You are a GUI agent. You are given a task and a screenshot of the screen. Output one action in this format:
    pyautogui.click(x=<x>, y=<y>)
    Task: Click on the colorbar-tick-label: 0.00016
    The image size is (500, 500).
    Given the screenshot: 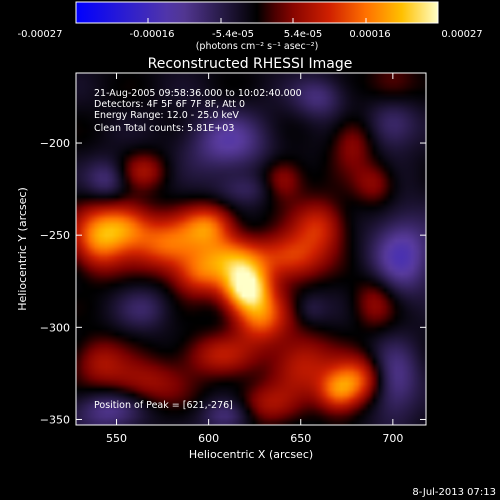 What is the action you would take?
    pyautogui.click(x=369, y=34)
    